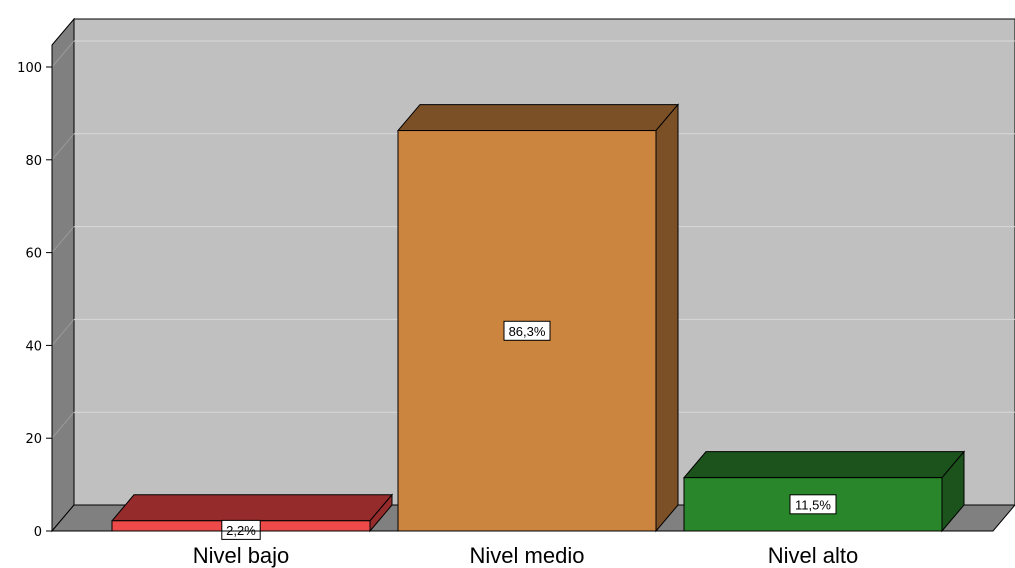 The height and width of the screenshot is (568, 1015). I want to click on y-tick-label: 80, so click(33, 161).